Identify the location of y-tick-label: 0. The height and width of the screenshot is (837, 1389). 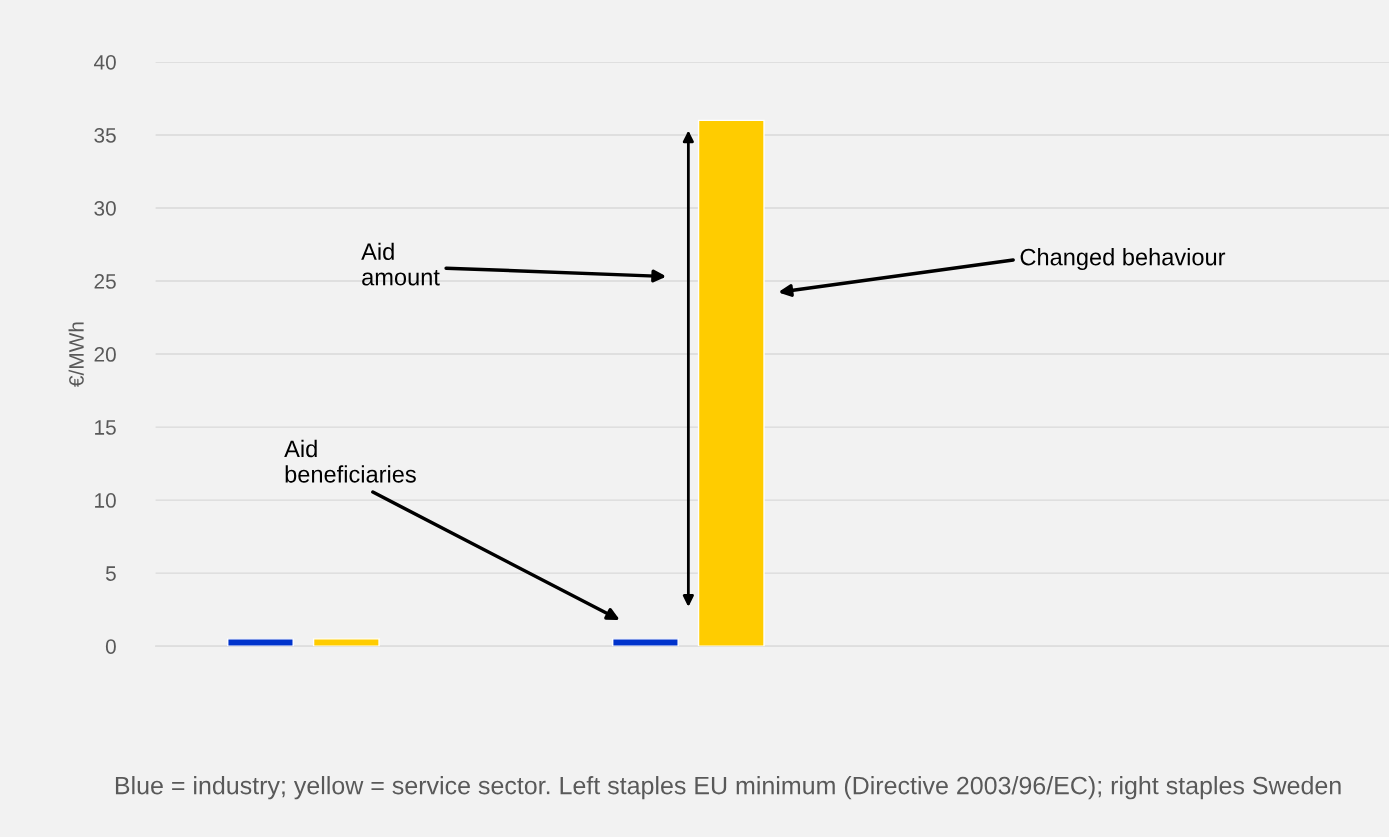
(110, 646).